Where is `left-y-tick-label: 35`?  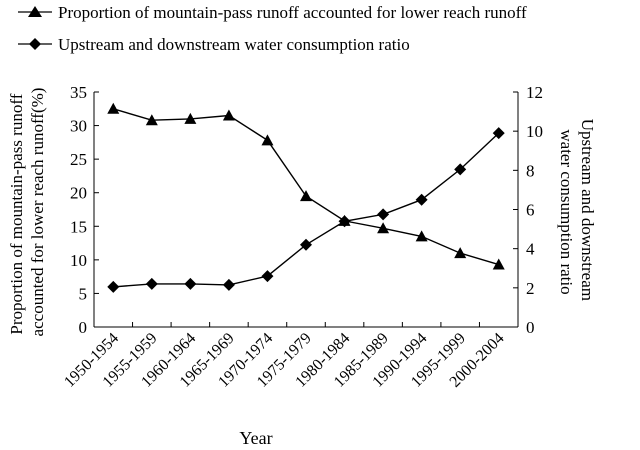
left-y-tick-label: 35 is located at coordinates (78, 92).